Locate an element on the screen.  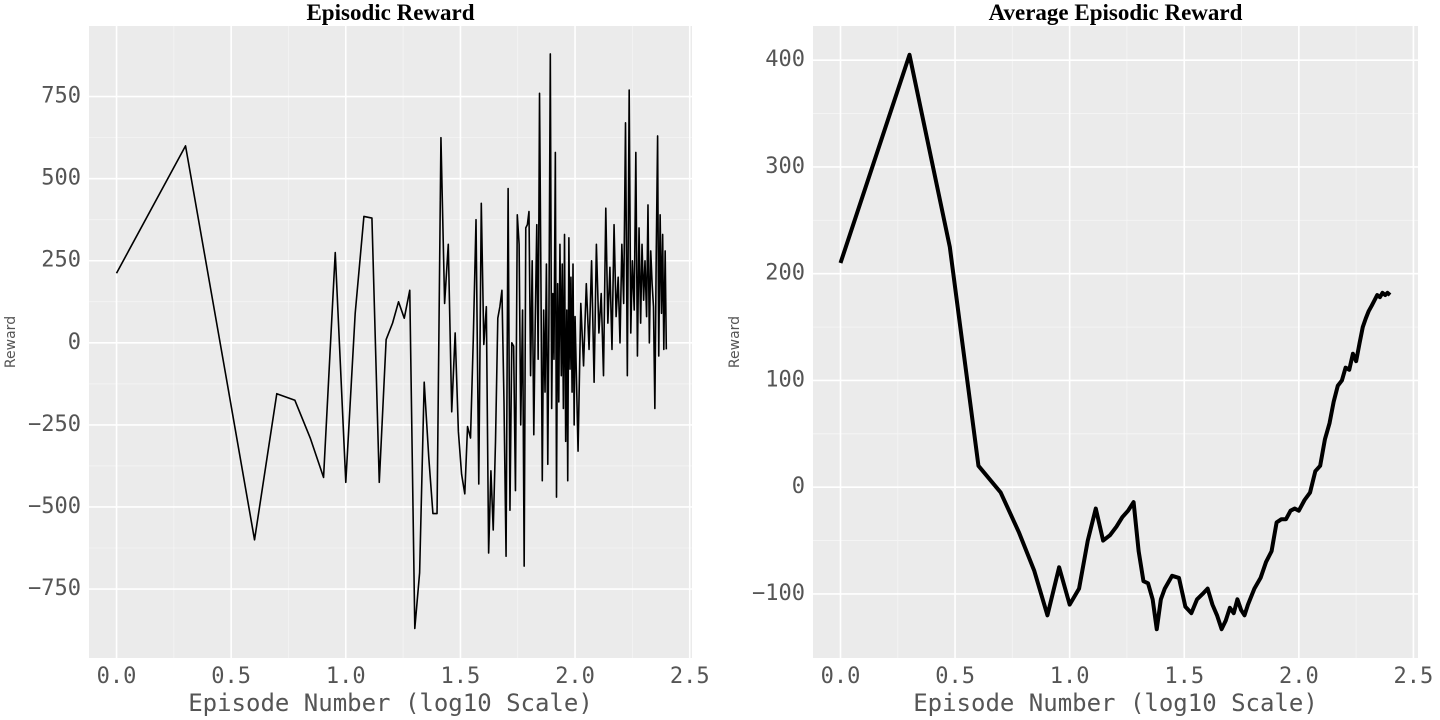
y-tick-label: −250 is located at coordinates (54, 424).